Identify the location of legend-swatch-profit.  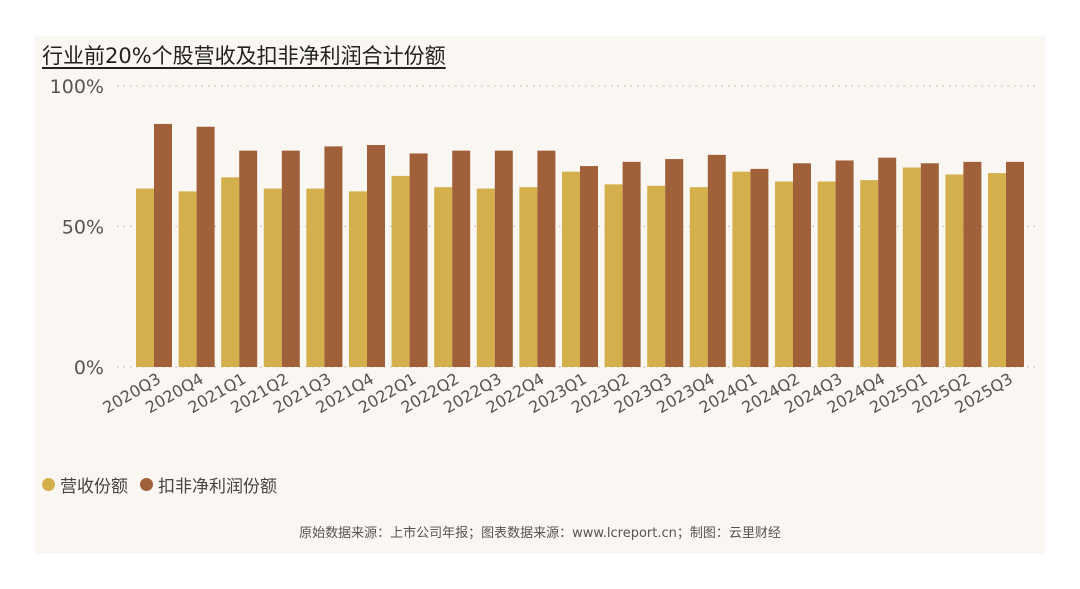
(146, 484).